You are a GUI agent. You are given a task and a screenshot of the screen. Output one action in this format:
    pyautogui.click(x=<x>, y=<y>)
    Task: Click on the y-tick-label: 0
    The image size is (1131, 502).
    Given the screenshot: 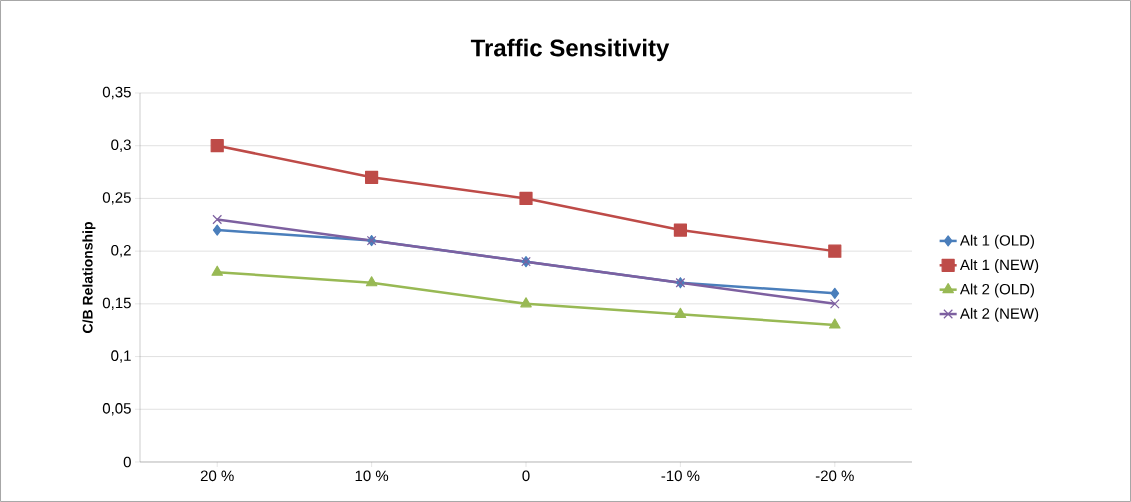 What is the action you would take?
    pyautogui.click(x=127, y=462)
    